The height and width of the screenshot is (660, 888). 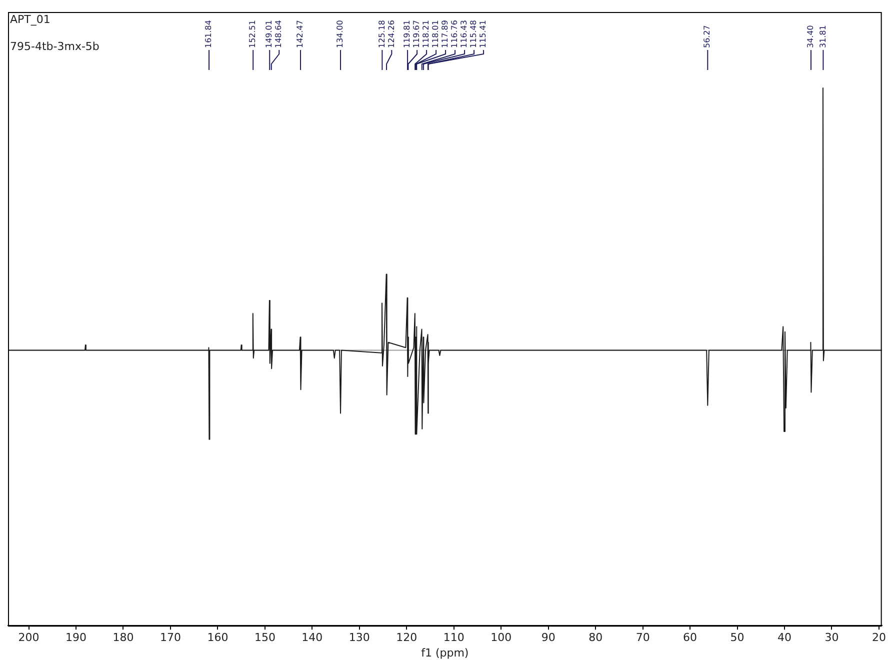 What do you see at coordinates (170, 637) in the screenshot?
I see `x-tick-label: 170` at bounding box center [170, 637].